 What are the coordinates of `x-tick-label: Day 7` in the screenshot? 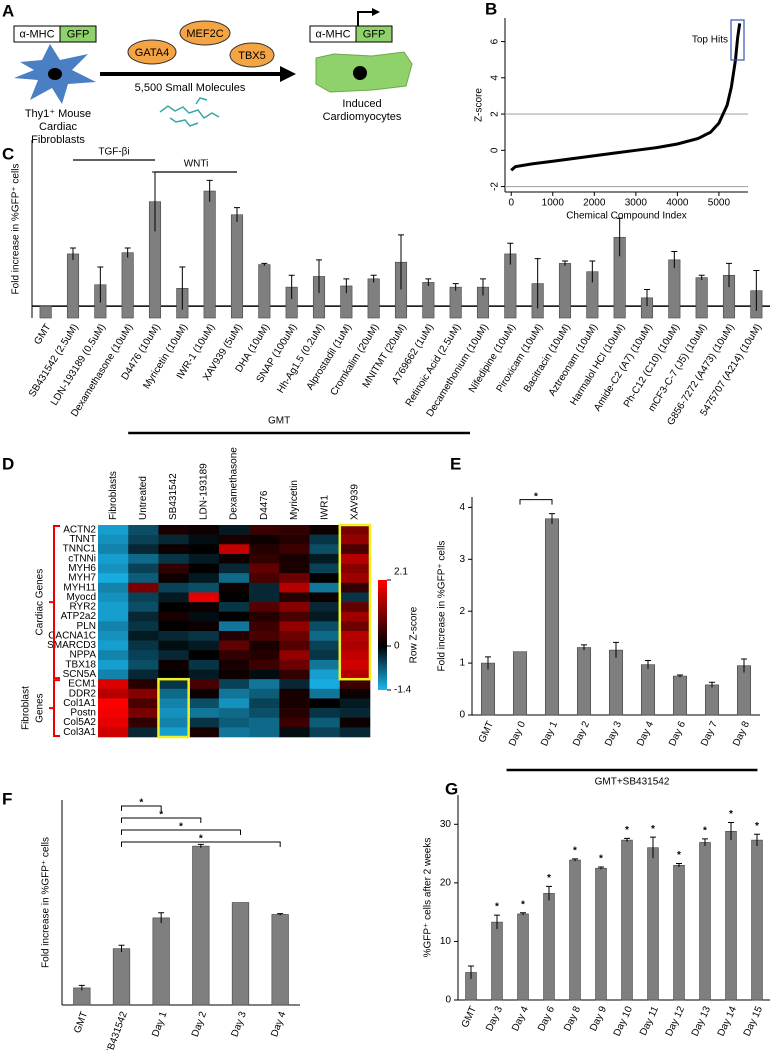 It's located at (709, 733).